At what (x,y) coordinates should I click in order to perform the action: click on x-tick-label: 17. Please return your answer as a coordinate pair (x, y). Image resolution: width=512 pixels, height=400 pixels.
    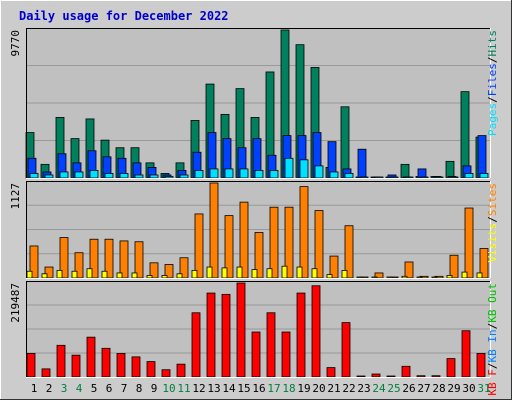
    Looking at the image, I should click on (273, 388).